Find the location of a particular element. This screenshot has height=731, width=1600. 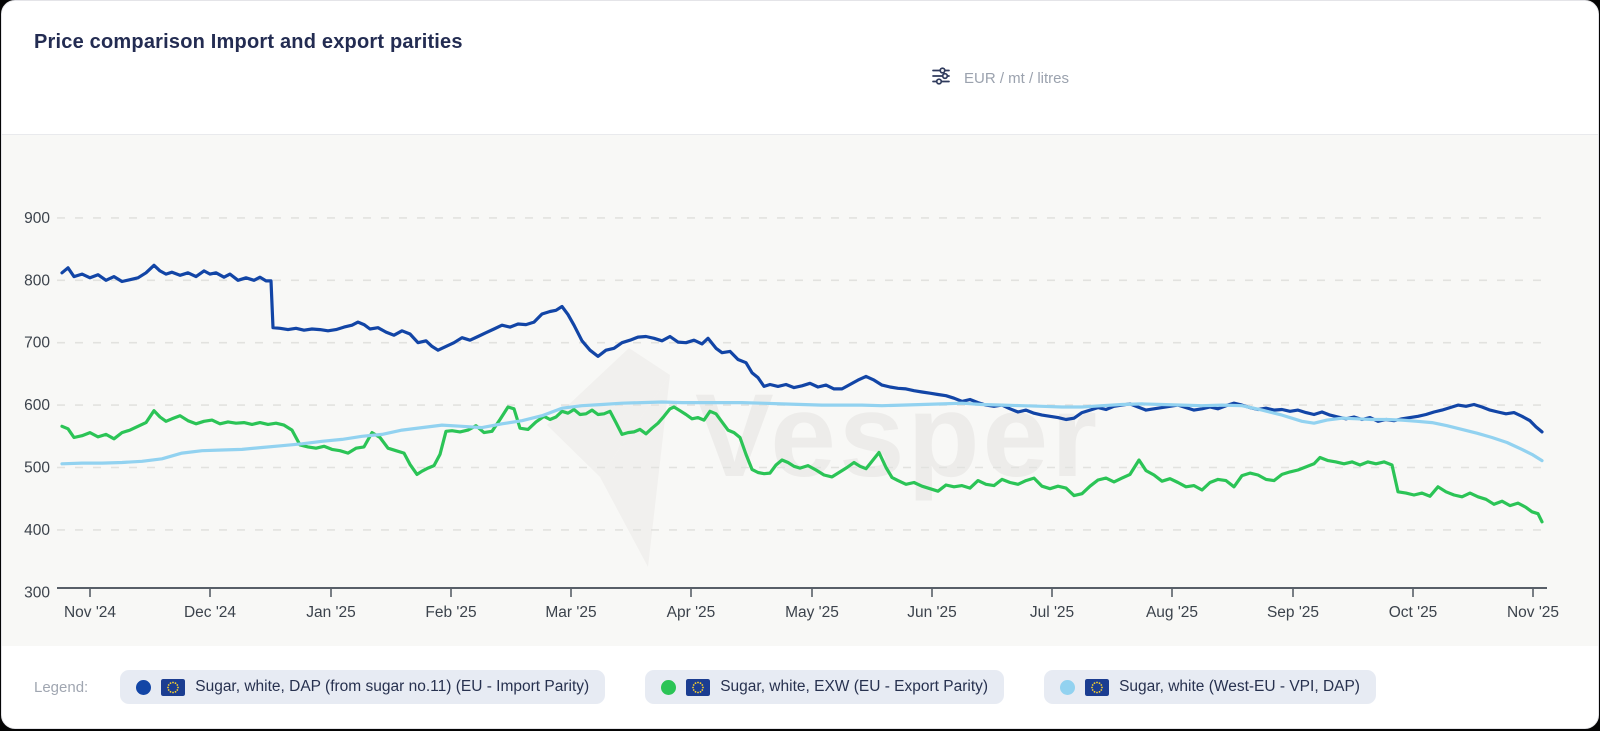

svg-text: Jul '25 is located at coordinates (1052, 612).